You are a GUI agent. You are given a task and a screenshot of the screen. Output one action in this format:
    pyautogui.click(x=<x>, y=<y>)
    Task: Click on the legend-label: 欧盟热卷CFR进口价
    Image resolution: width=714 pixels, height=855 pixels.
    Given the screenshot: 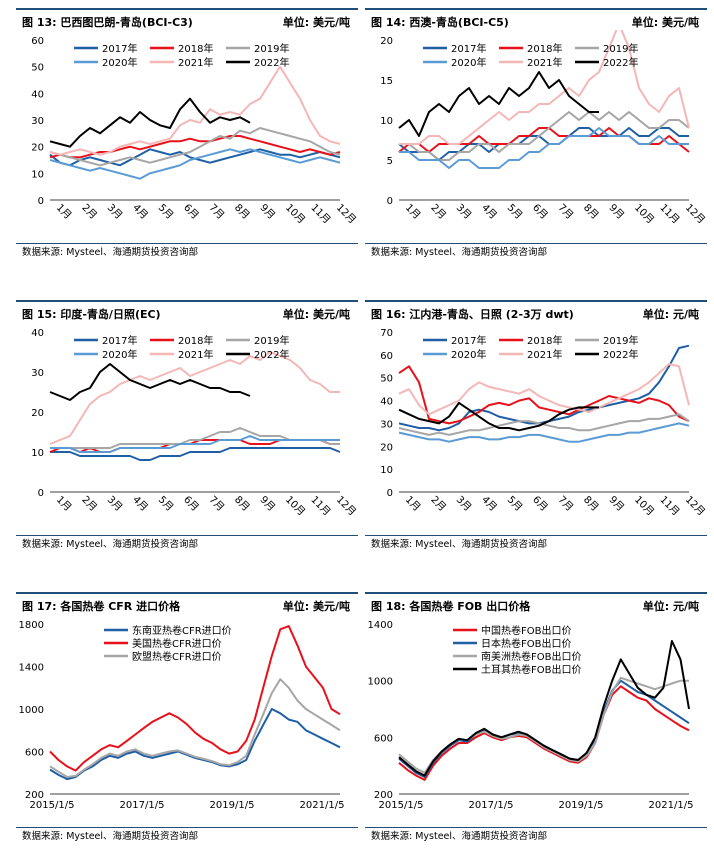 What is the action you would take?
    pyautogui.click(x=177, y=656)
    